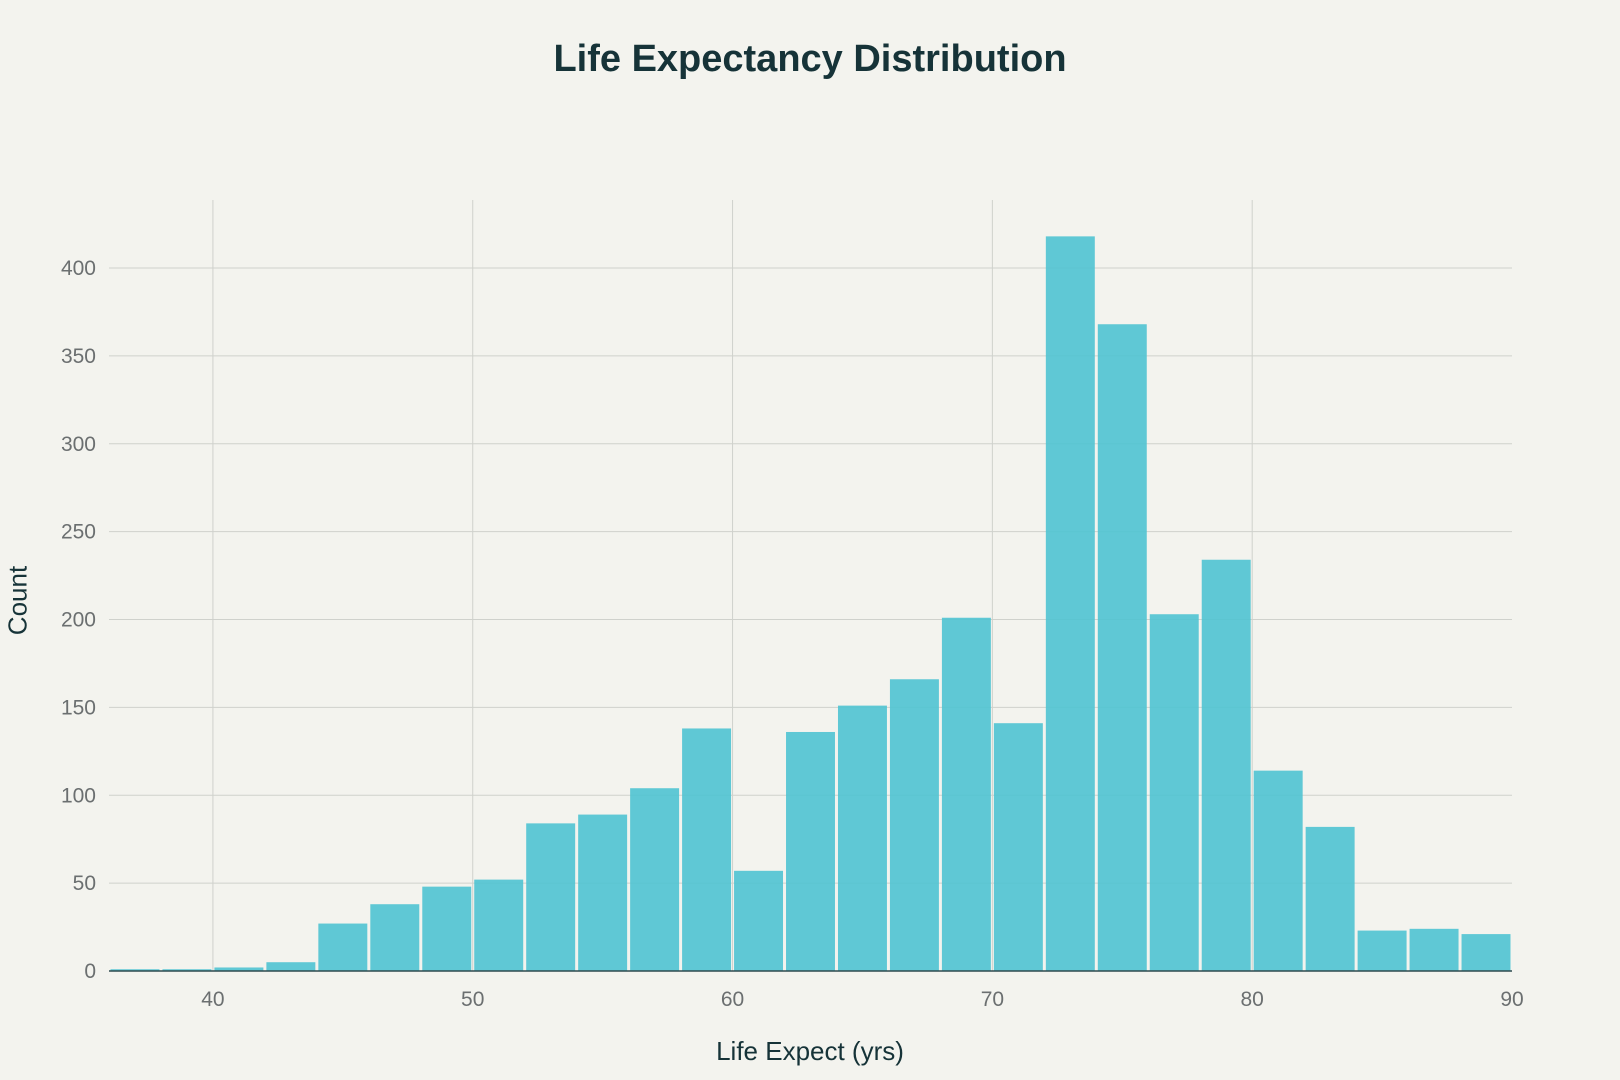 This screenshot has width=1620, height=1080. I want to click on y-tick-label: 100, so click(78, 795).